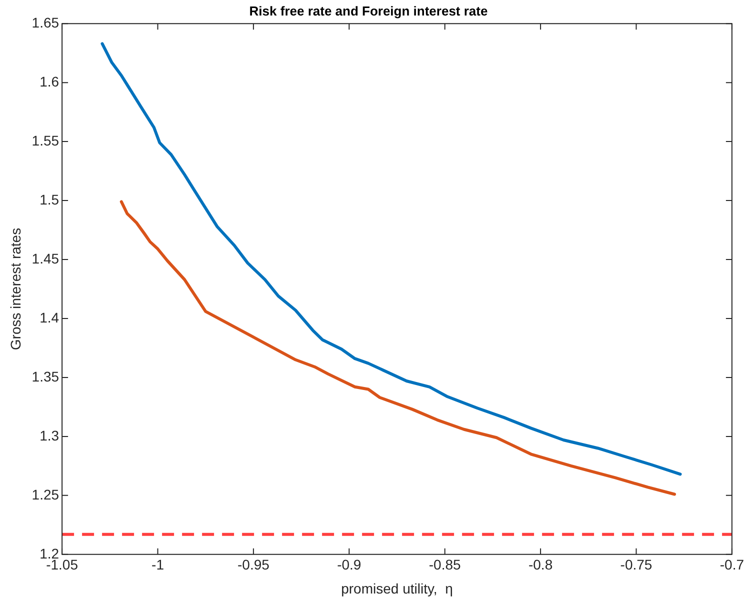 The width and height of the screenshot is (747, 602). Describe the element at coordinates (636, 564) in the screenshot. I see `x-tick-label: -0.75` at that location.